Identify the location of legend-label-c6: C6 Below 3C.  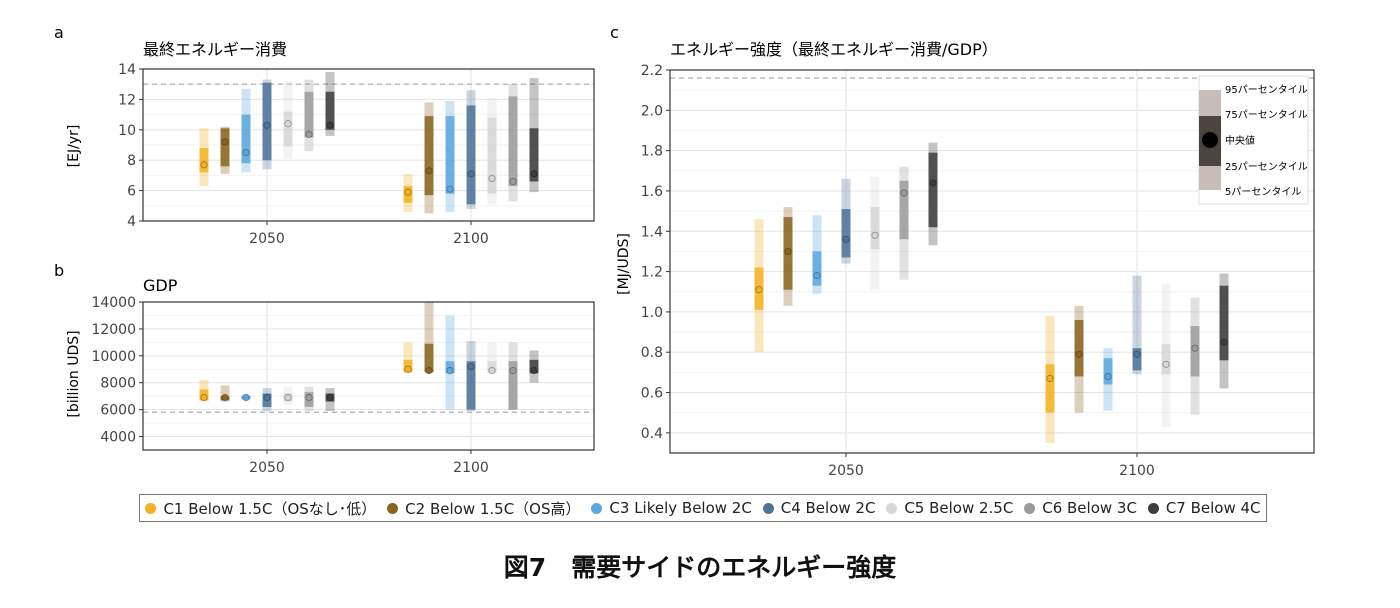
(1089, 508).